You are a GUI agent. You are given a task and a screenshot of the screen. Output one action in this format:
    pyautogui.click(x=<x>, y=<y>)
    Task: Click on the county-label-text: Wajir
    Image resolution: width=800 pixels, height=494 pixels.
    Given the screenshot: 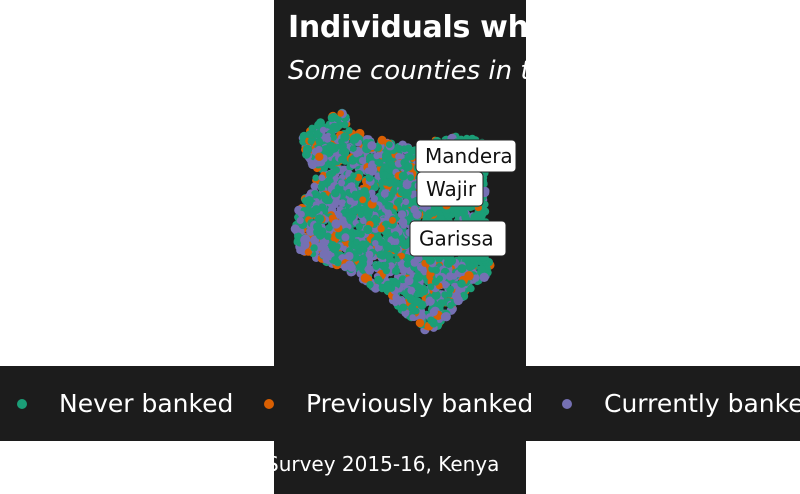 What is the action you would take?
    pyautogui.click(x=451, y=189)
    